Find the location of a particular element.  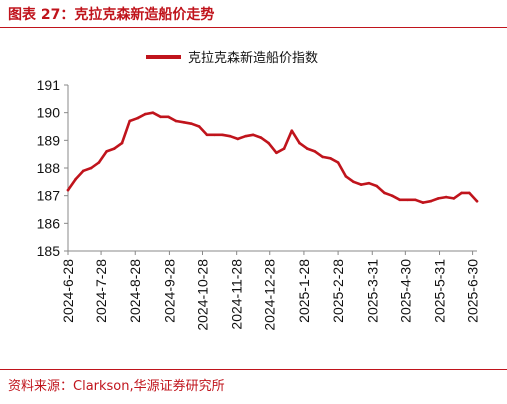

x-tick-label: 2025-3-31 is located at coordinates (372, 291).